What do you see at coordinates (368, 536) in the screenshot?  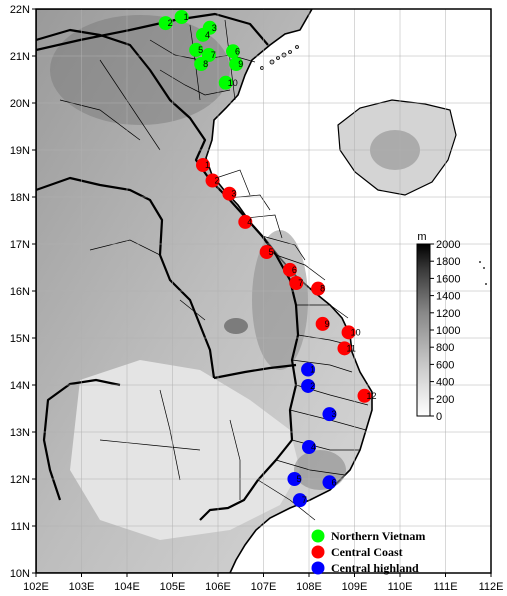 I see `legend-item: Northern Vietnam` at bounding box center [368, 536].